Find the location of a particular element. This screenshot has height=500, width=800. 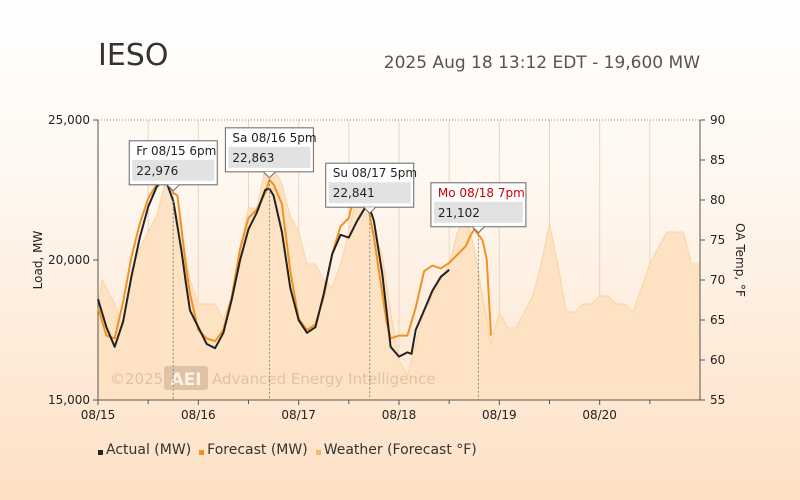

callout-1: Fr 08/15 6pm 22,976 is located at coordinates (173, 270).